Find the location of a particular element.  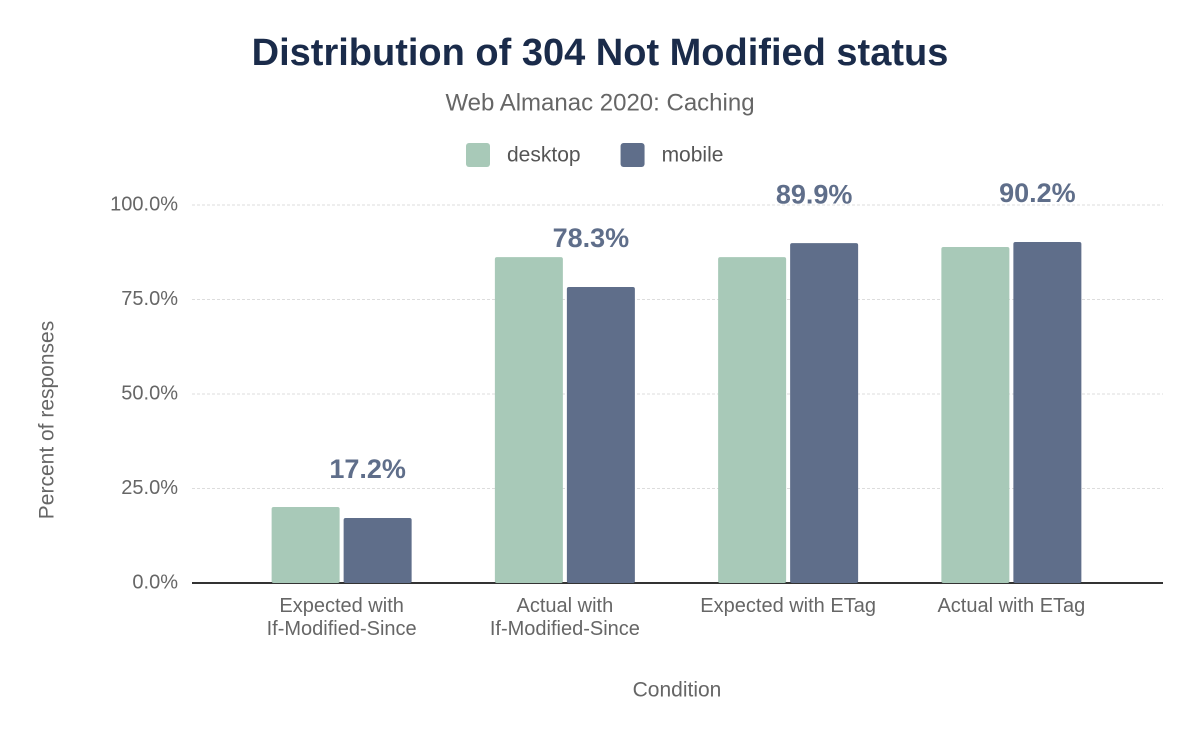

chart-title: Distribution of 304 Not Modified status is located at coordinates (600, 53).